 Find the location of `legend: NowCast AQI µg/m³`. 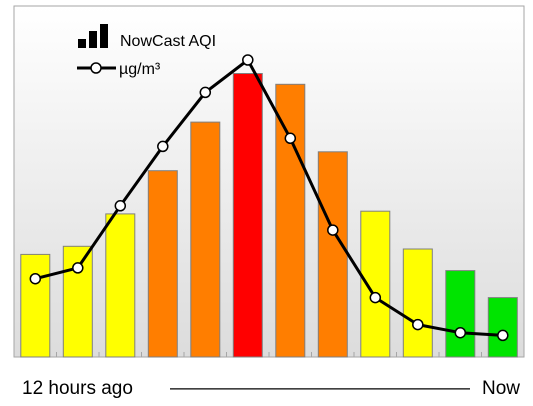

legend: NowCast AQI µg/m³ is located at coordinates (146, 51).